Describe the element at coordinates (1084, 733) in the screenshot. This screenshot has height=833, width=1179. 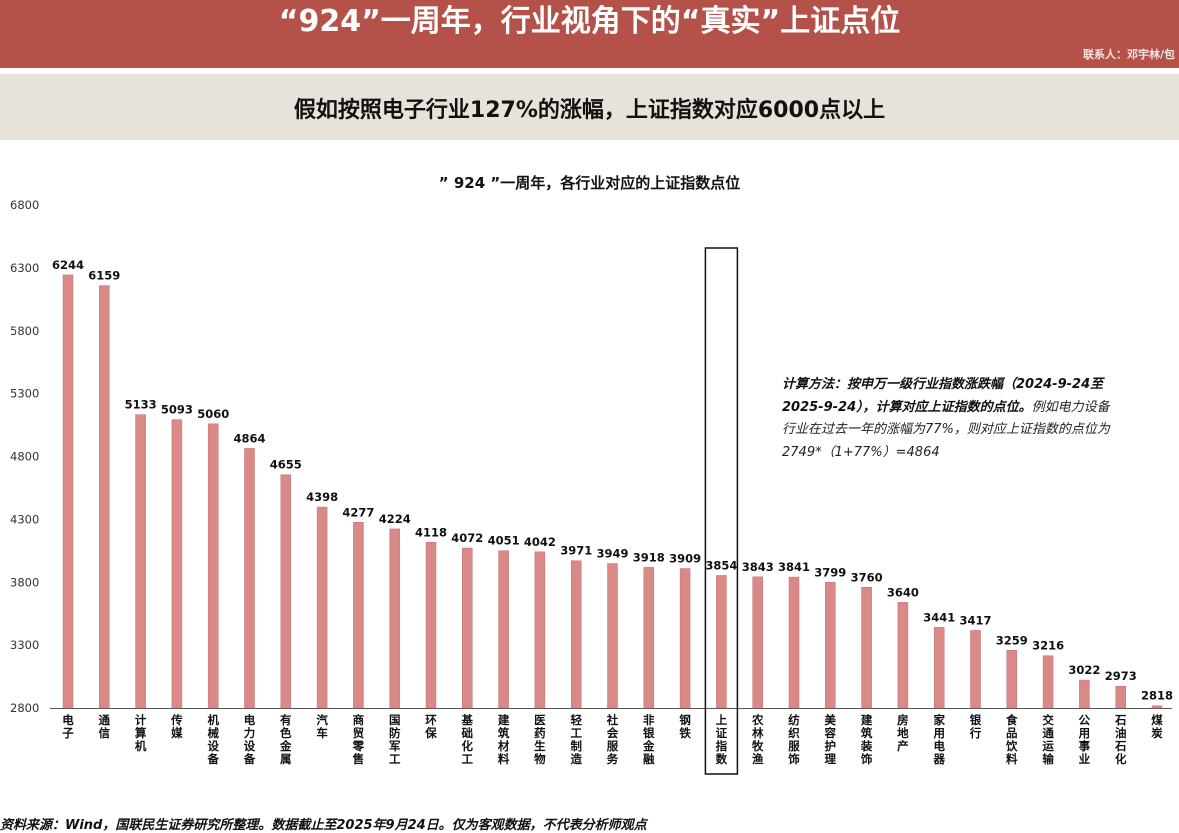
I see `x-tick-label: 用` at that location.